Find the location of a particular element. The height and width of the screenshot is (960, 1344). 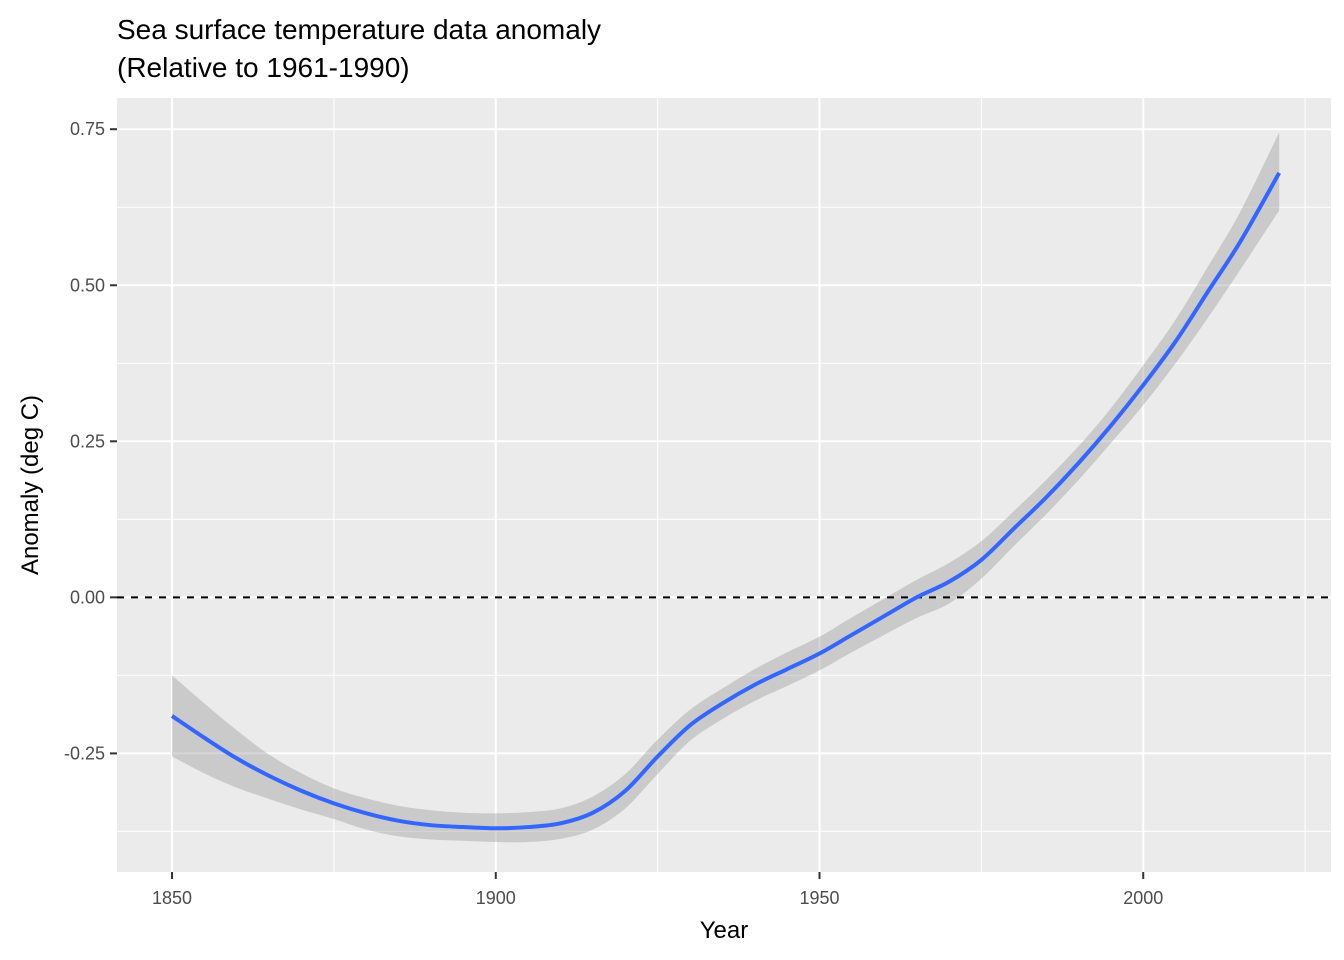

y-tick-label: 0.00 is located at coordinates (87, 597).